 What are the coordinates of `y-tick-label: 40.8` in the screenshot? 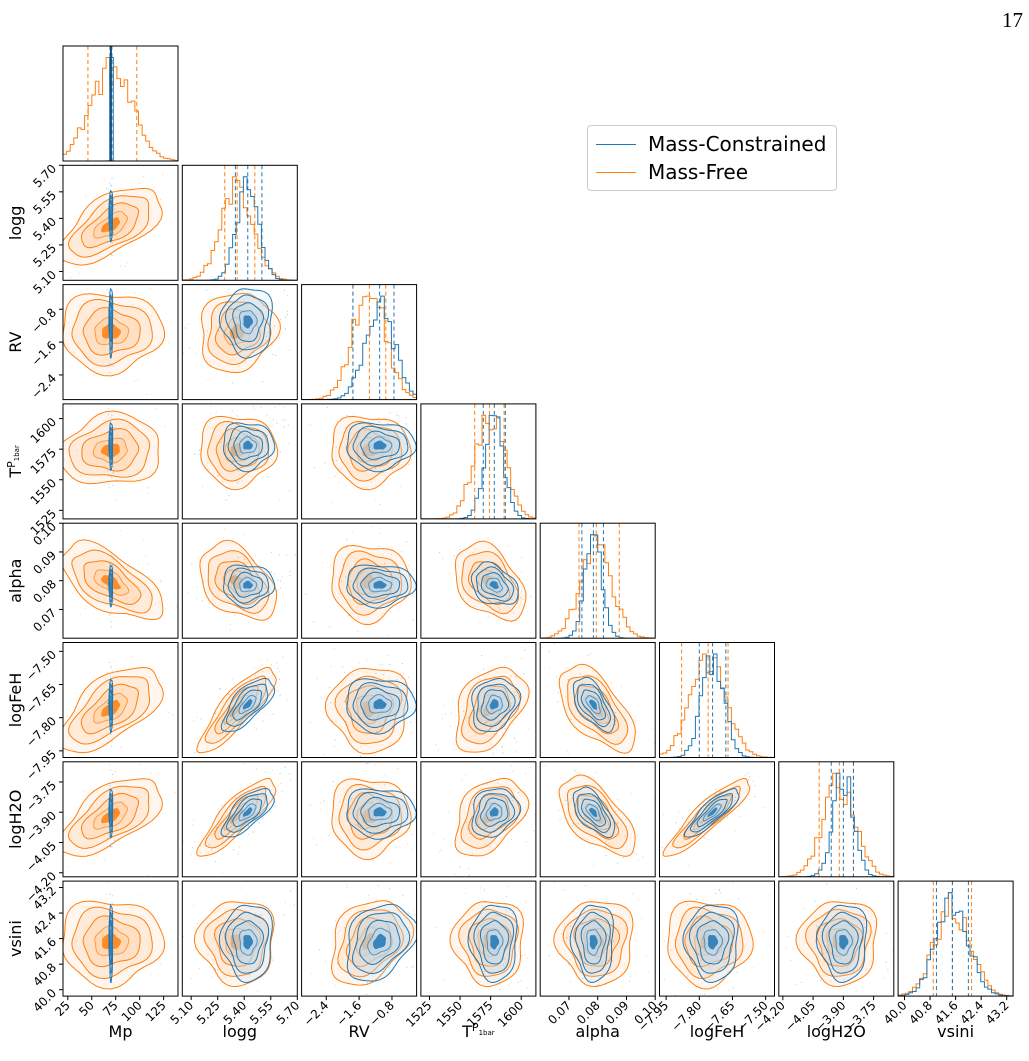 It's located at (44, 974).